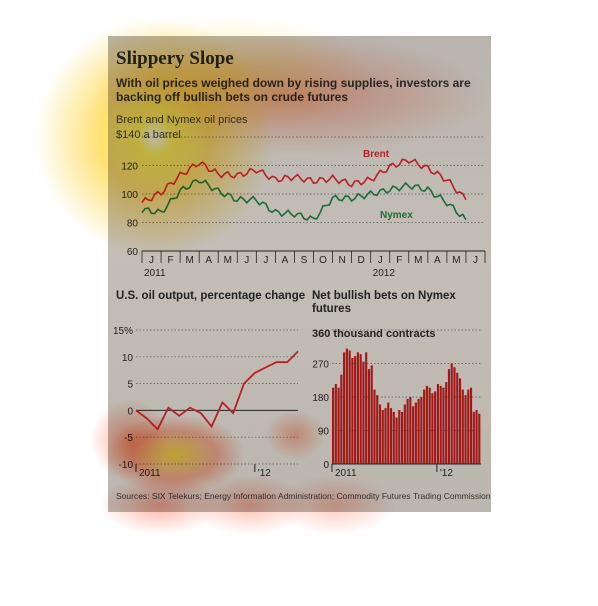  I want to click on price-y-tick: 120, so click(129, 167).